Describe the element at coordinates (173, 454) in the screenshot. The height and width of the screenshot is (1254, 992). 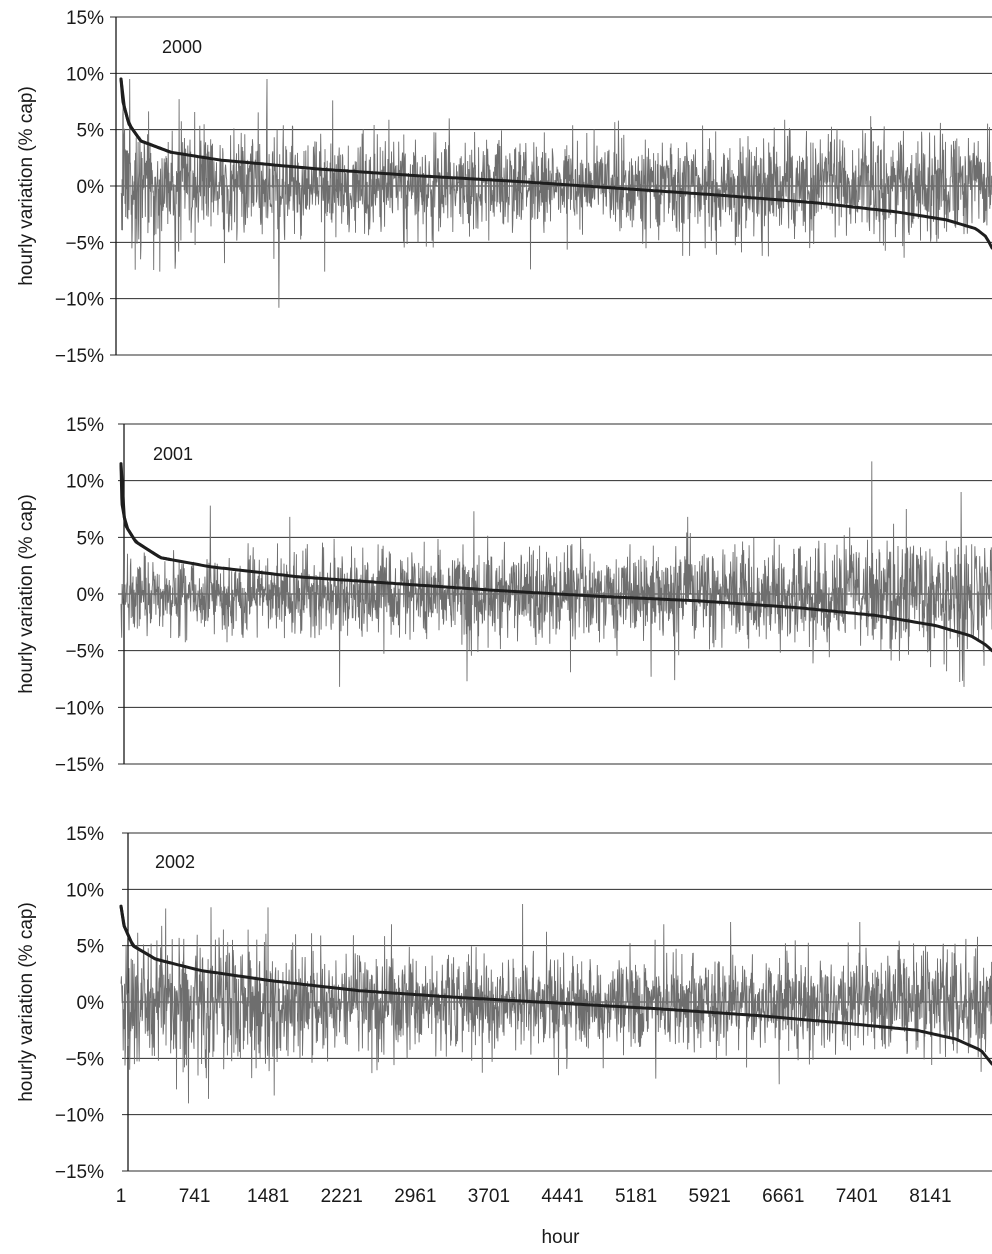
I see `panel-label: 2001` at that location.